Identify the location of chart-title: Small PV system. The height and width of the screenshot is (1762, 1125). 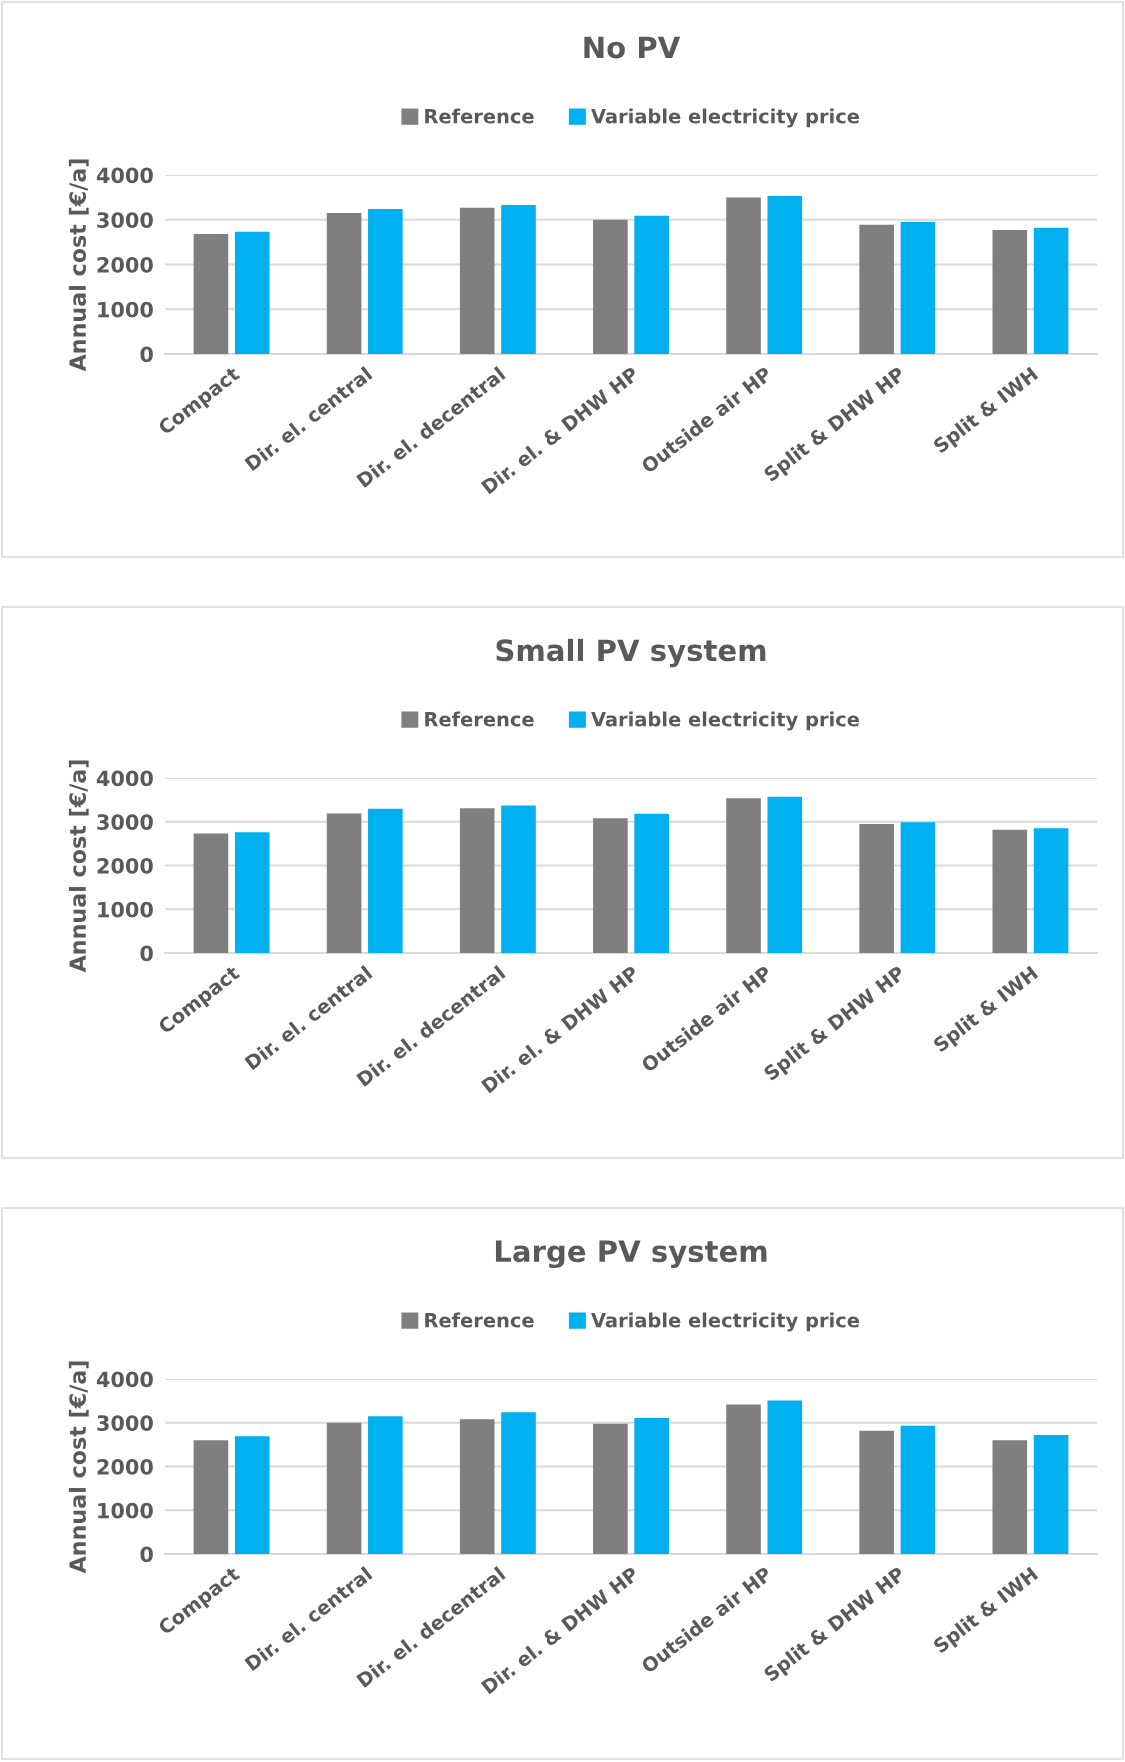
(631, 653).